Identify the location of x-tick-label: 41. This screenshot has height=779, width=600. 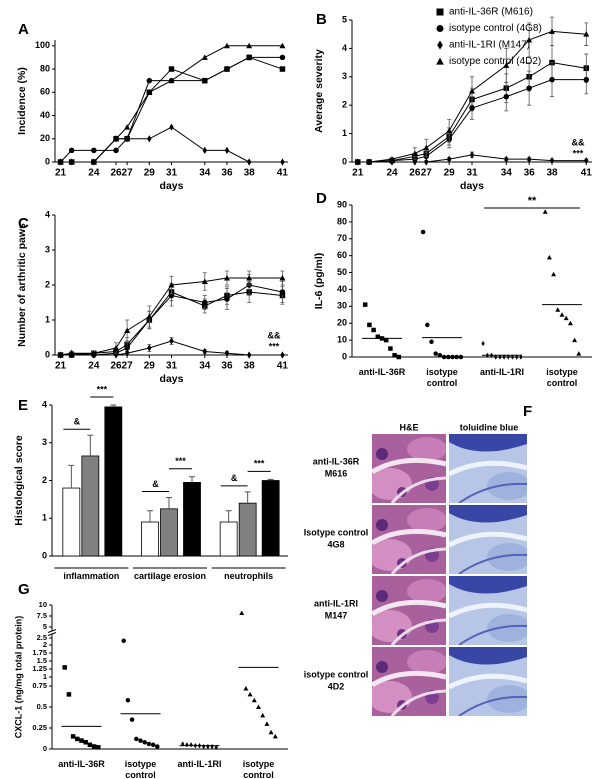
(283, 366).